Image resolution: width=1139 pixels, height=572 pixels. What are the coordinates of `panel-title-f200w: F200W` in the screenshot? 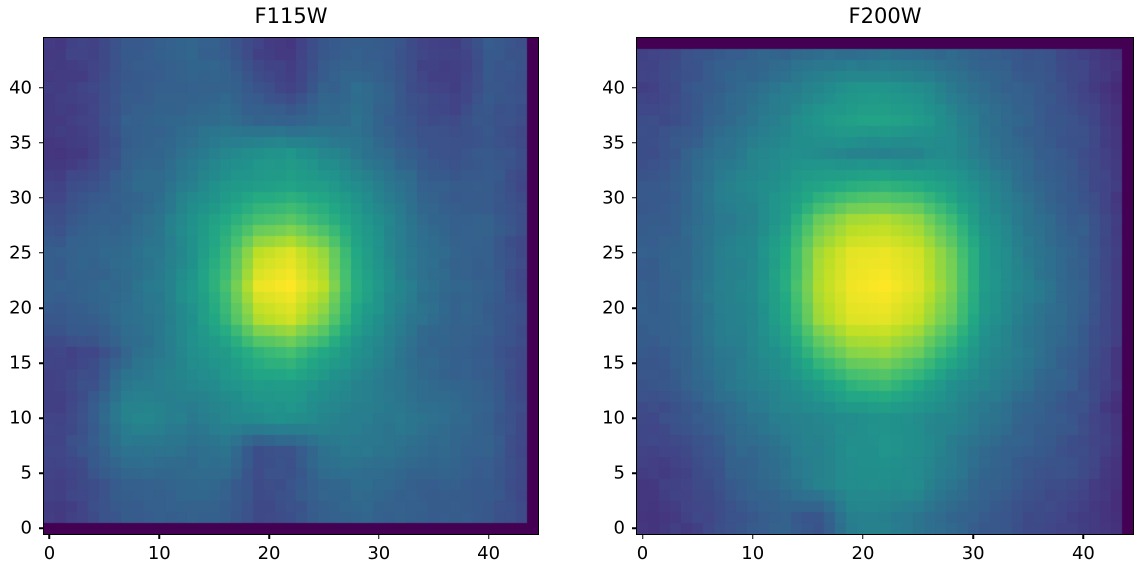 It's located at (885, 16).